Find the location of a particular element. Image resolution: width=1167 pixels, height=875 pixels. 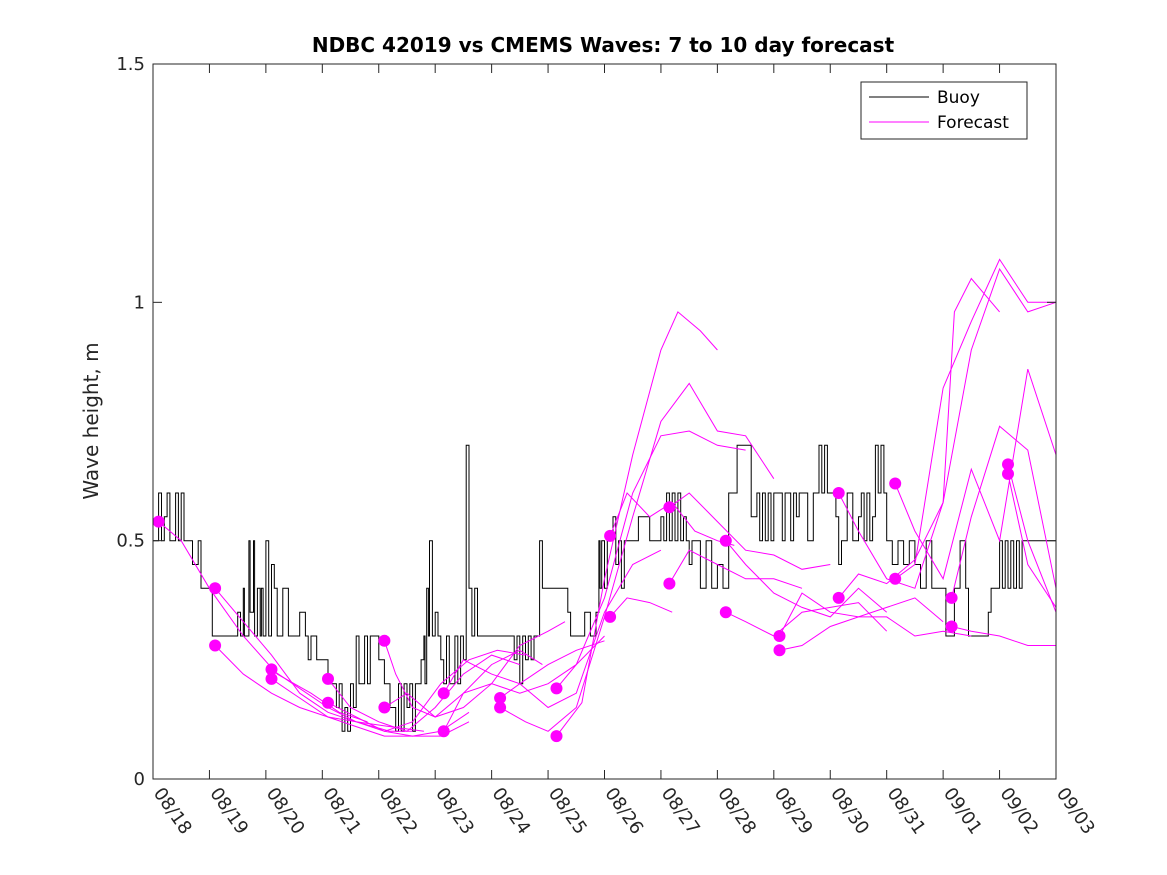

x-tick-label: 08/23 is located at coordinates (454, 811).